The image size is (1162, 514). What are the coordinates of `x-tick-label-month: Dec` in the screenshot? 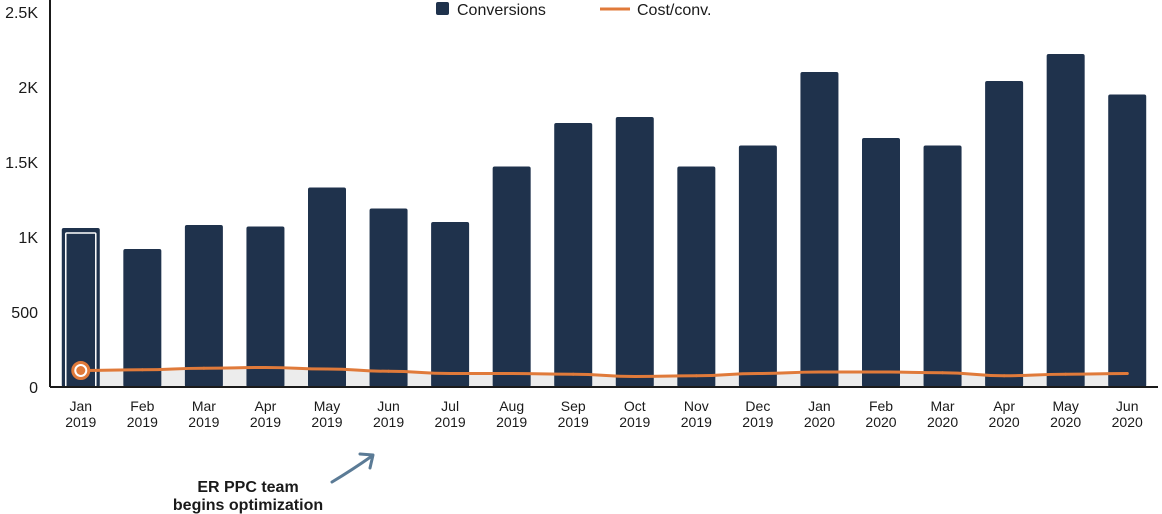 It's located at (757, 406).